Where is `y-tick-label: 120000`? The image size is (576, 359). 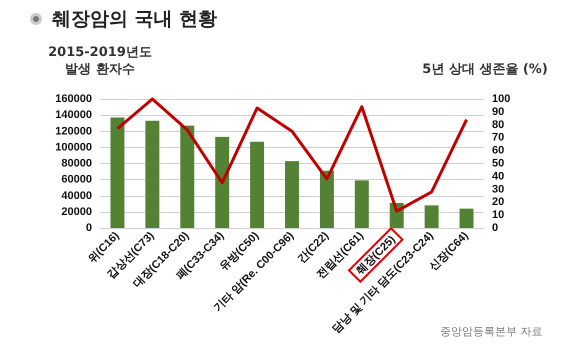
y-tick-label: 120000 is located at coordinates (73, 131).